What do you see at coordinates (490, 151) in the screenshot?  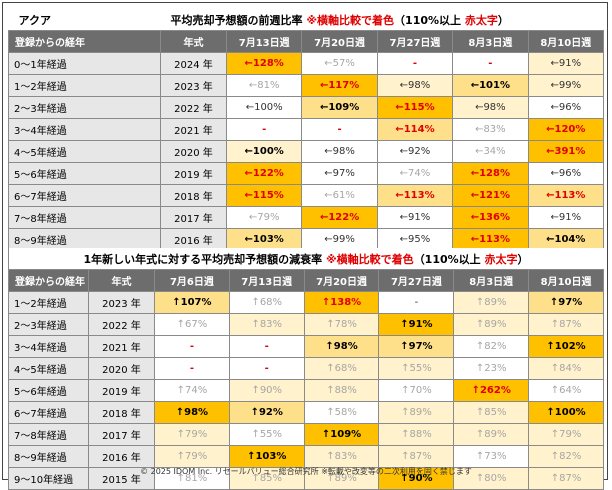 I see `ratio-cell: ←34%` at bounding box center [490, 151].